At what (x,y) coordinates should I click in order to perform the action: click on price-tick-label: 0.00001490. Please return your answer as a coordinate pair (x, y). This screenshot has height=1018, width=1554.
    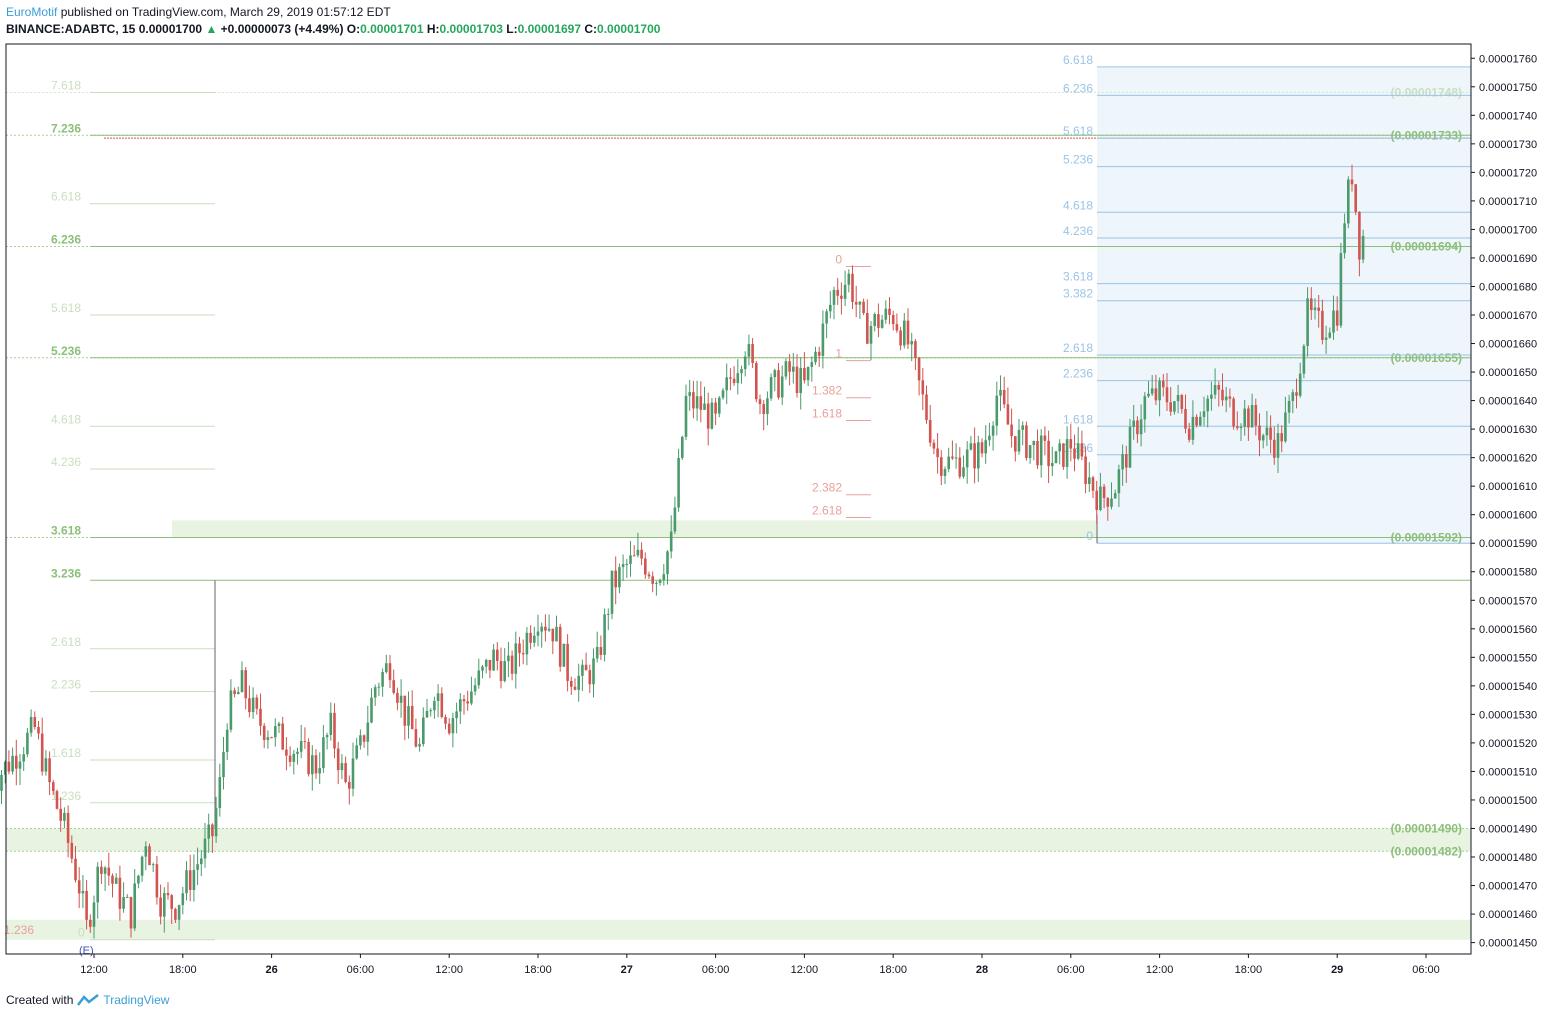
    Looking at the image, I should click on (1508, 829).